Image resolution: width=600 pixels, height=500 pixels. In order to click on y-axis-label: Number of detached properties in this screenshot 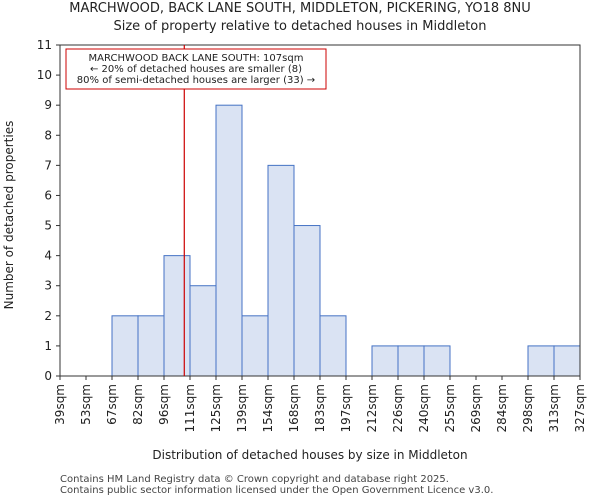, I will do `click(9, 215)`.